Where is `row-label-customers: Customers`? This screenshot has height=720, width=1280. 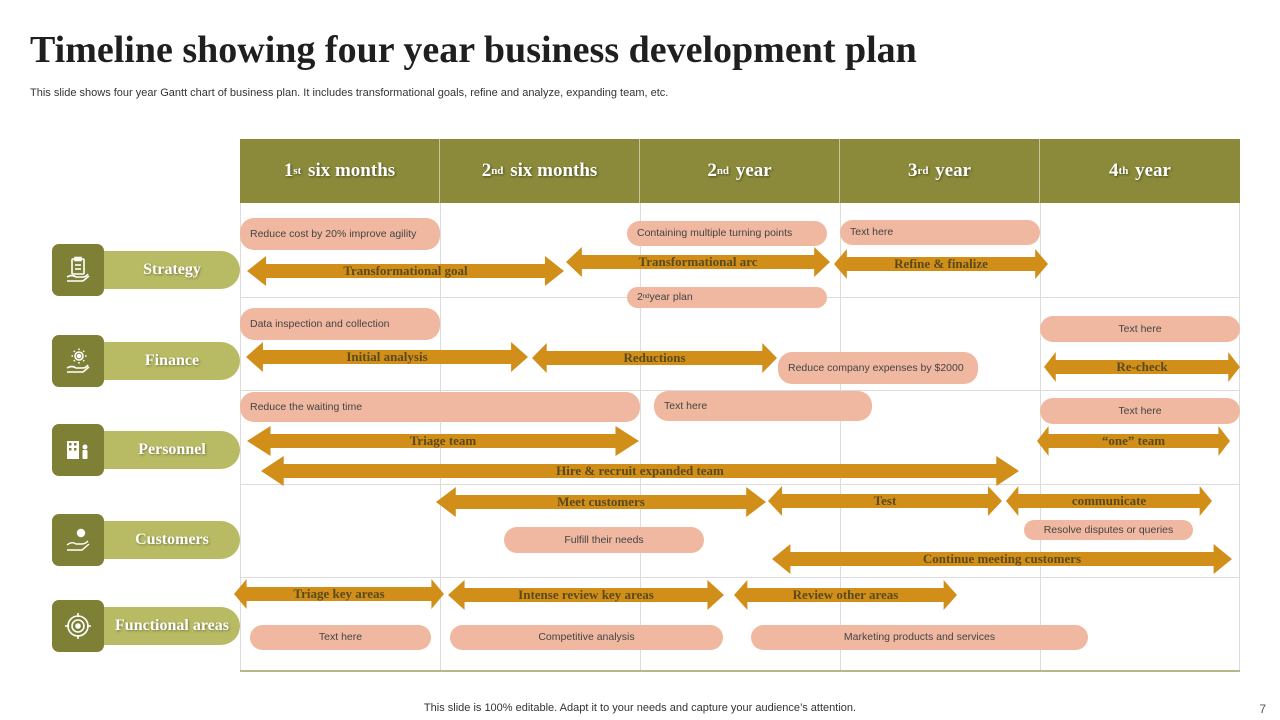
row-label-customers: Customers is located at coordinates (146, 540).